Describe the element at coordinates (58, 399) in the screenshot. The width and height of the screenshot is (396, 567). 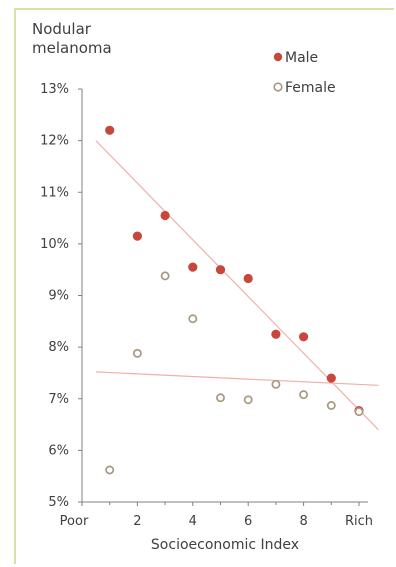
I see `y-tick-label: 7%` at that location.